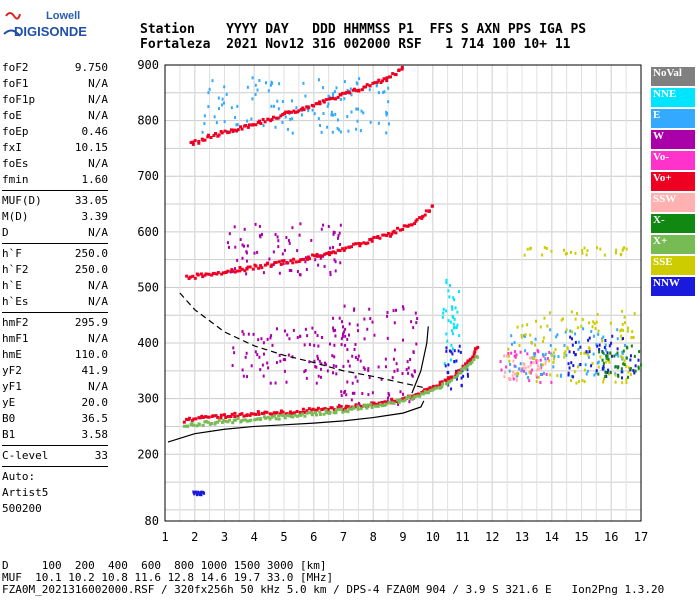 The height and width of the screenshot is (600, 700). Describe the element at coordinates (48, 26) in the screenshot. I see `digisonde-logo: Lowell DIGISONDE` at that location.